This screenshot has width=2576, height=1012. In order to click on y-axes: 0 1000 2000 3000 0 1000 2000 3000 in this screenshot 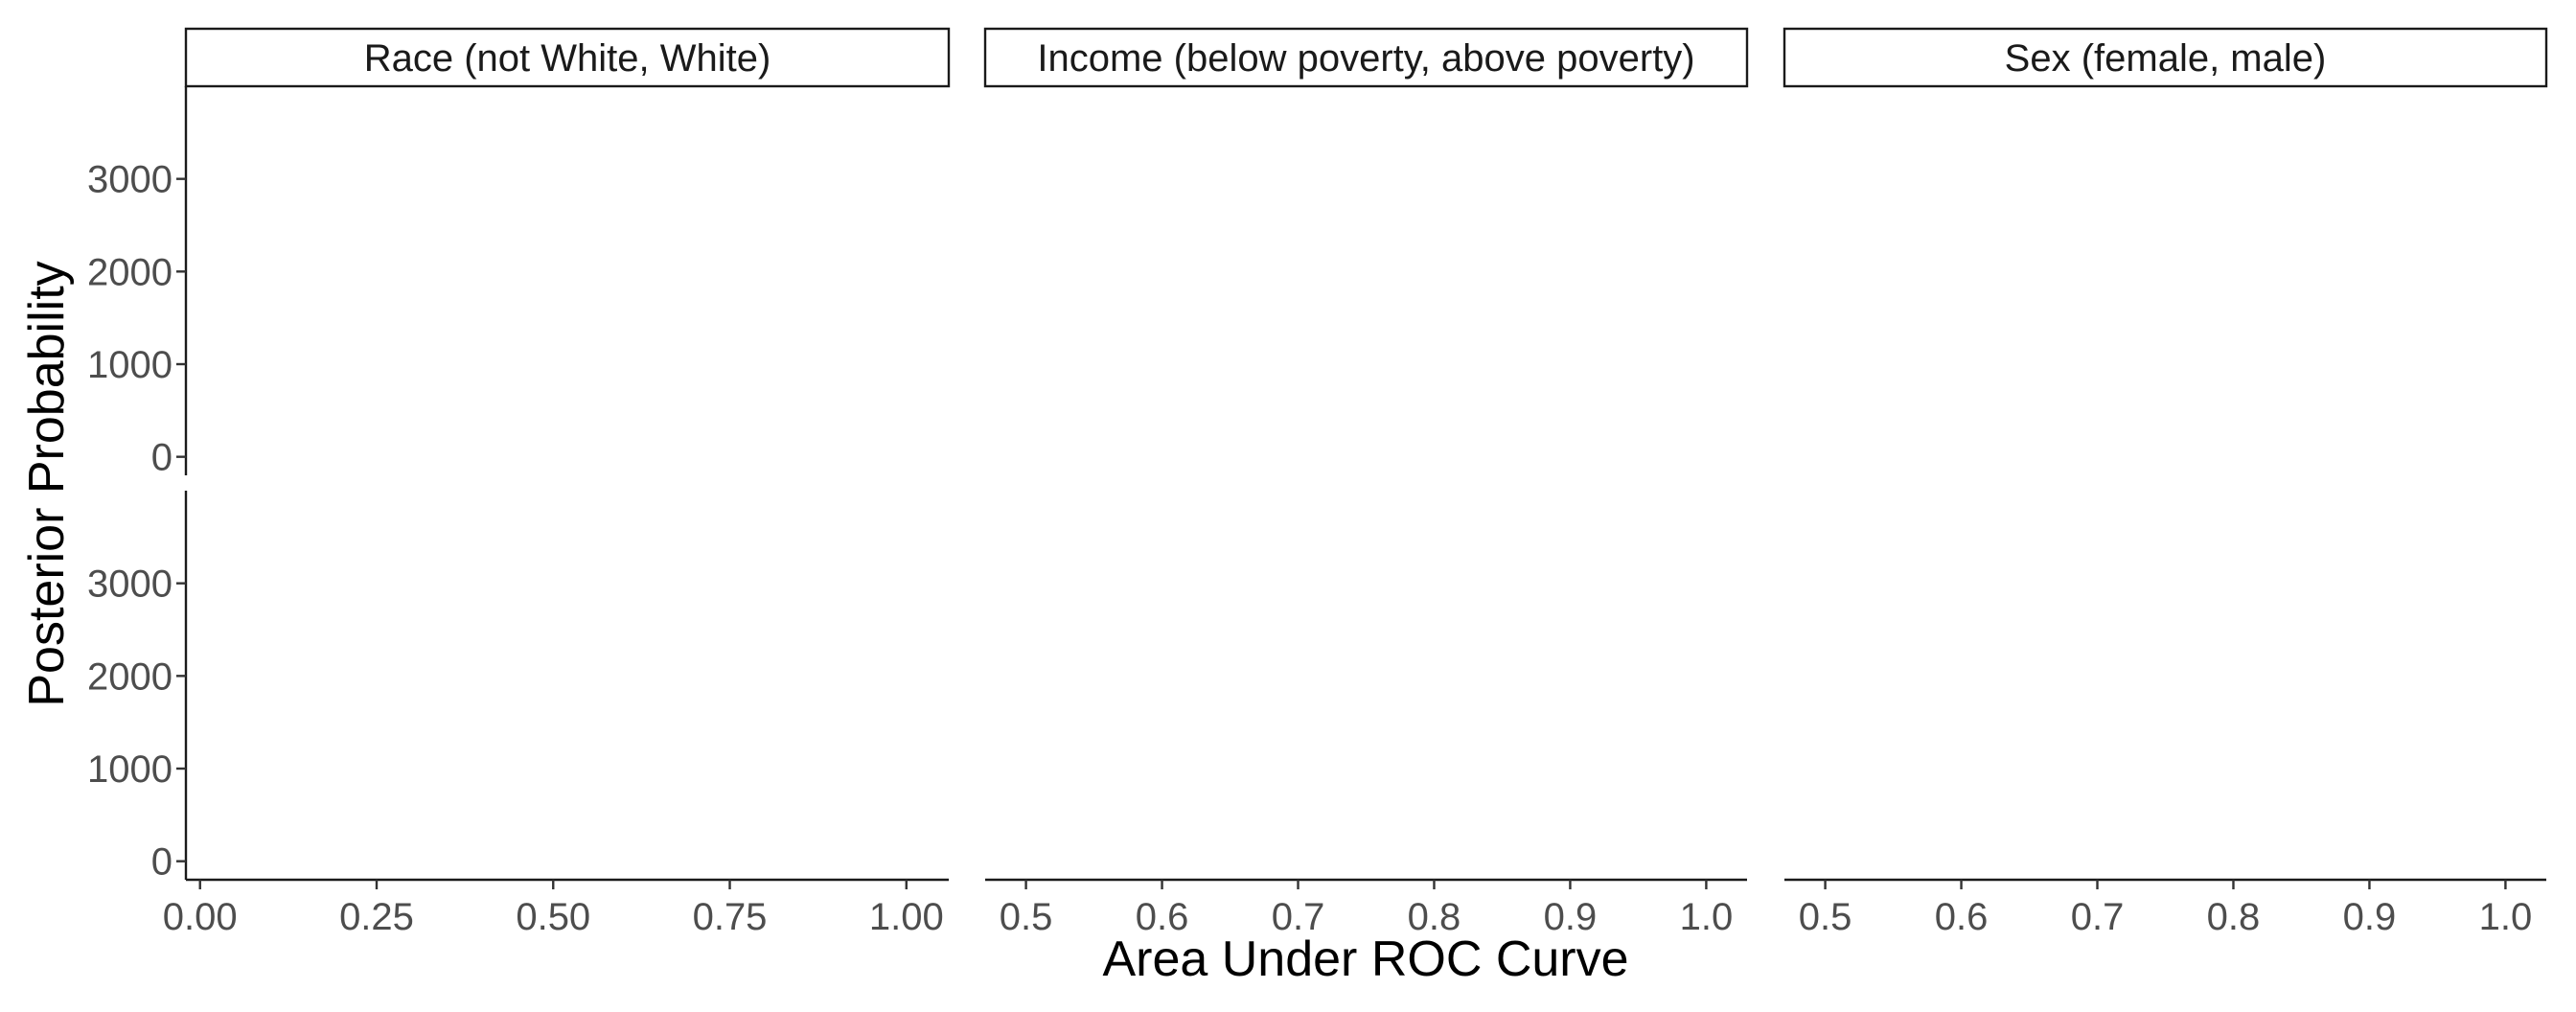, I will do `click(137, 485)`.